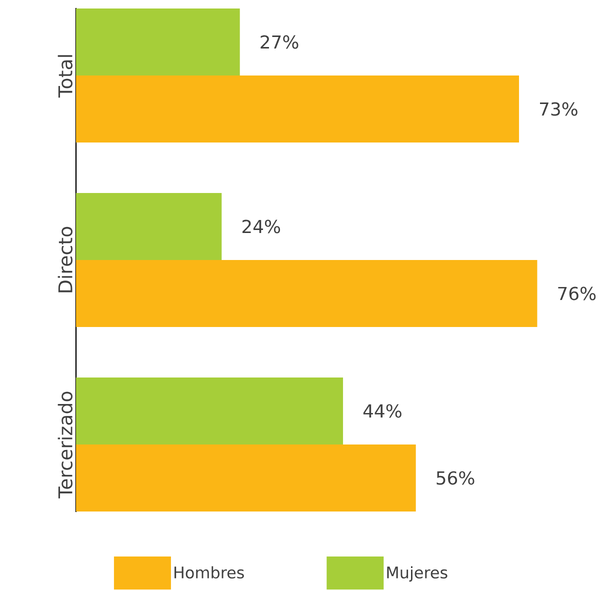  What do you see at coordinates (559, 109) in the screenshot?
I see `data-label: 73%` at bounding box center [559, 109].